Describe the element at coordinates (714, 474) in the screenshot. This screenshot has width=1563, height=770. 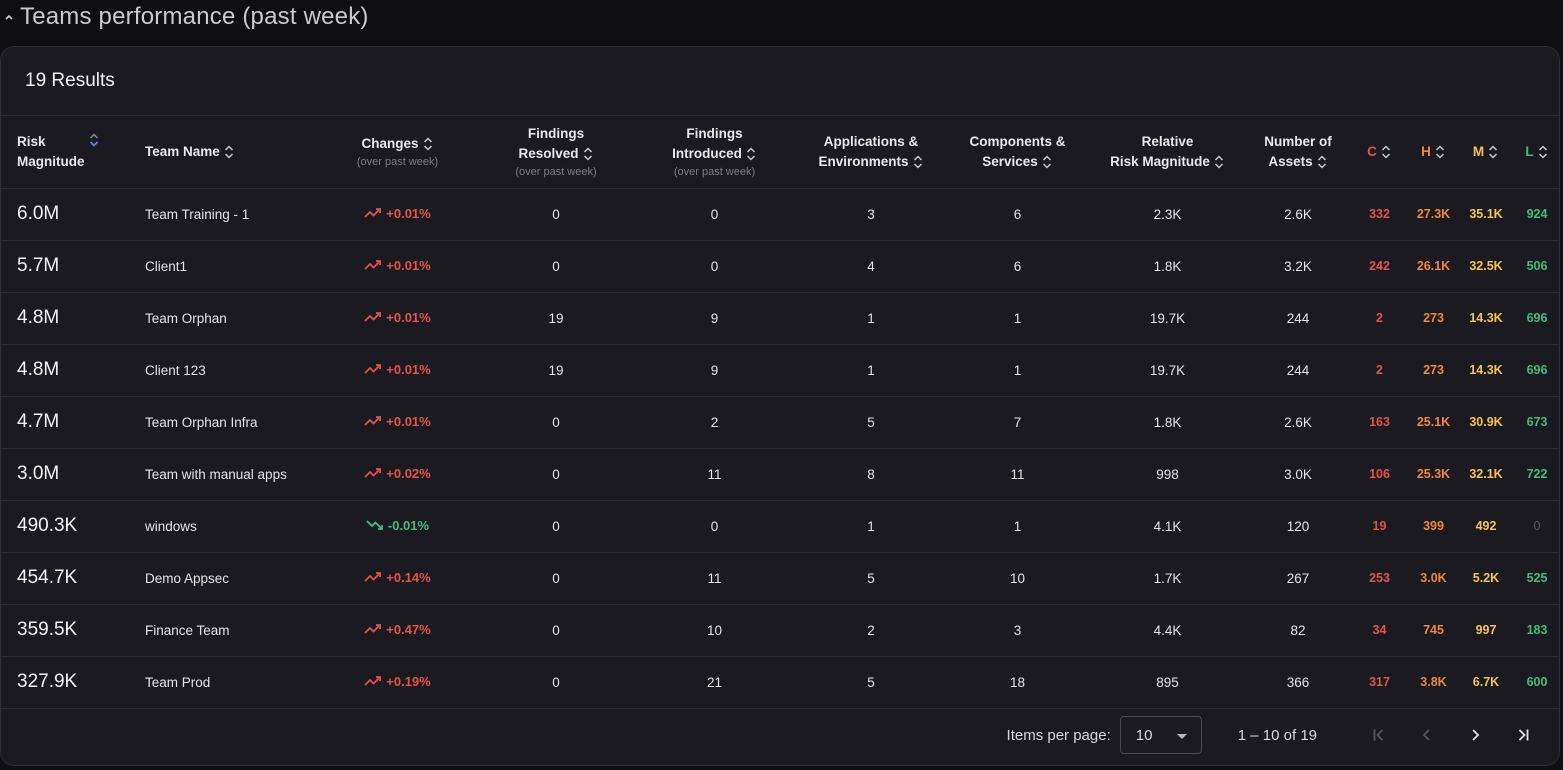
I see `findings-introduced-cell: 11` at that location.